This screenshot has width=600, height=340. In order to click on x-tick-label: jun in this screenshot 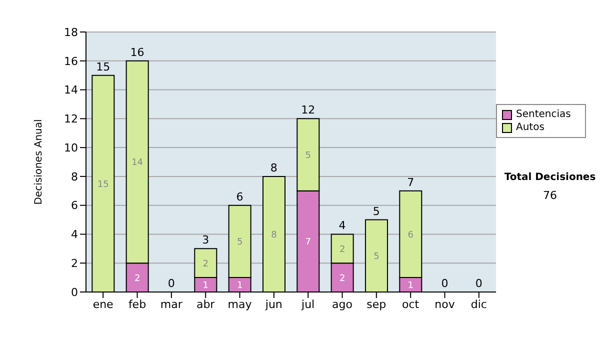, I will do `click(273, 304)`.